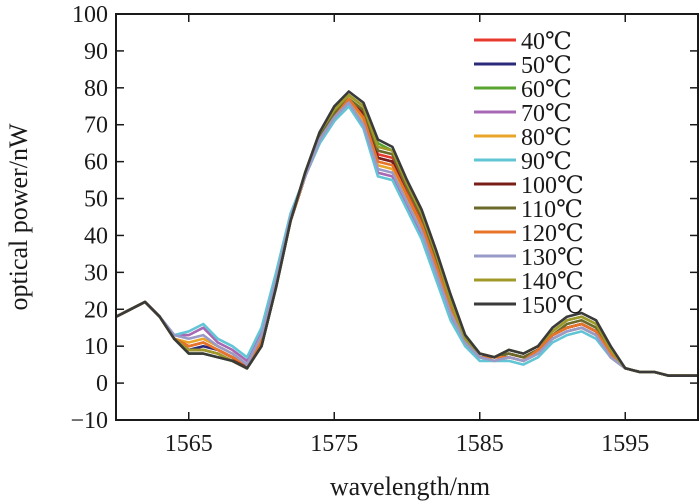 This screenshot has width=700, height=503. I want to click on y-tick-label: 0, so click(102, 384).